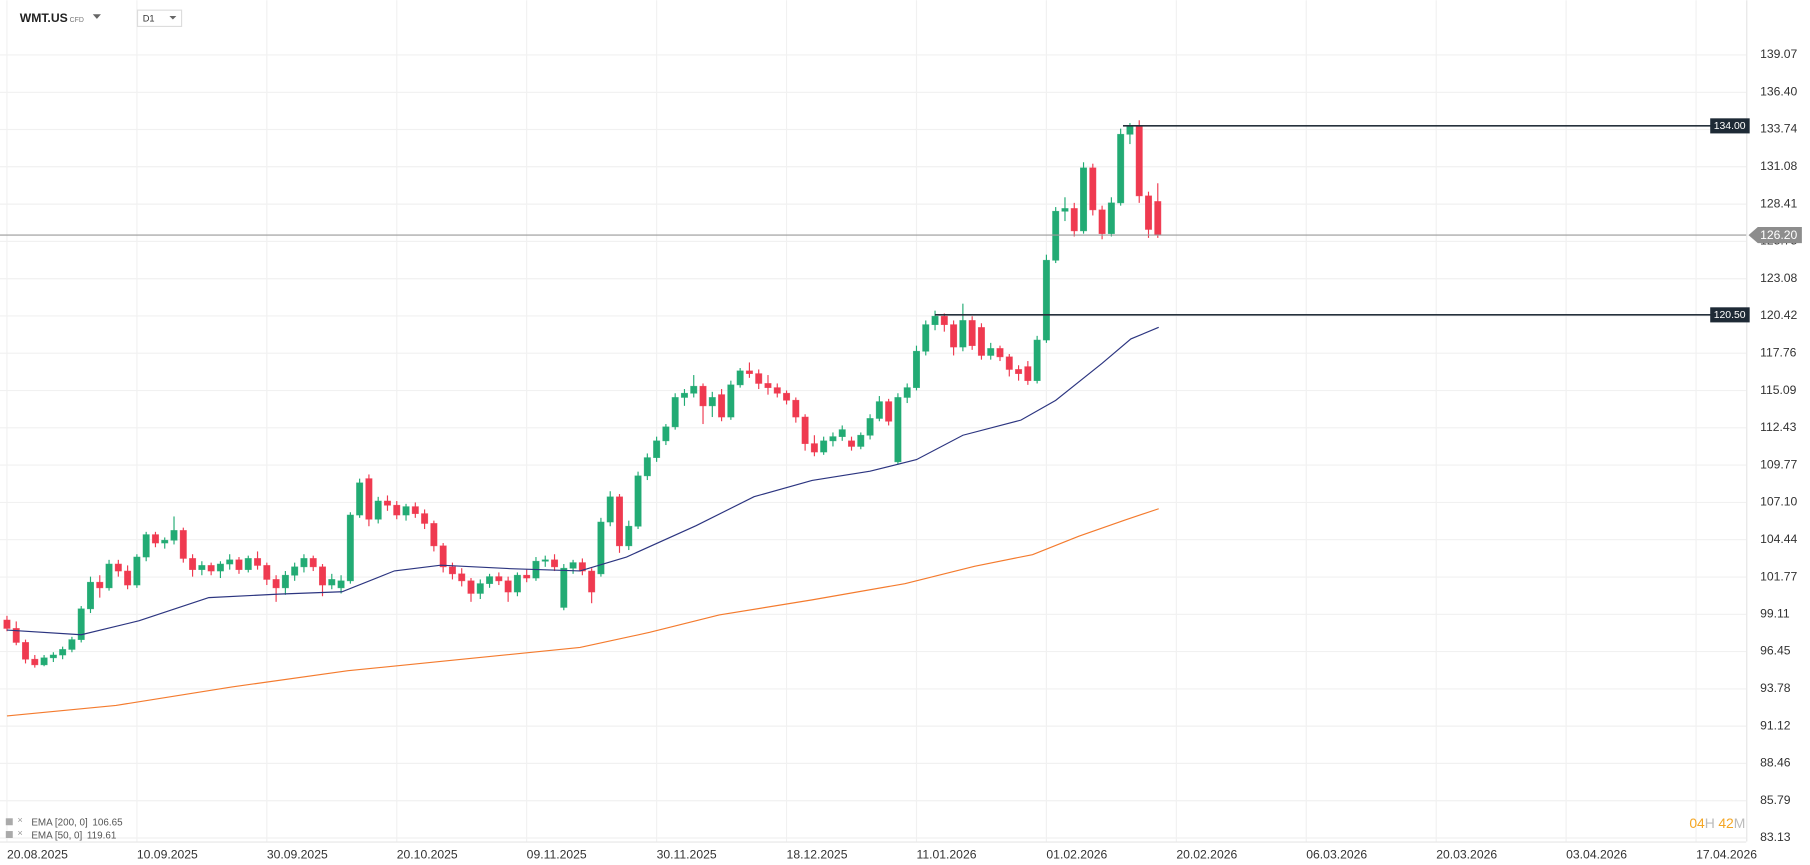 This screenshot has height=865, width=1810. What do you see at coordinates (167, 855) in the screenshot?
I see `x-tick-label: 10.09.2025` at bounding box center [167, 855].